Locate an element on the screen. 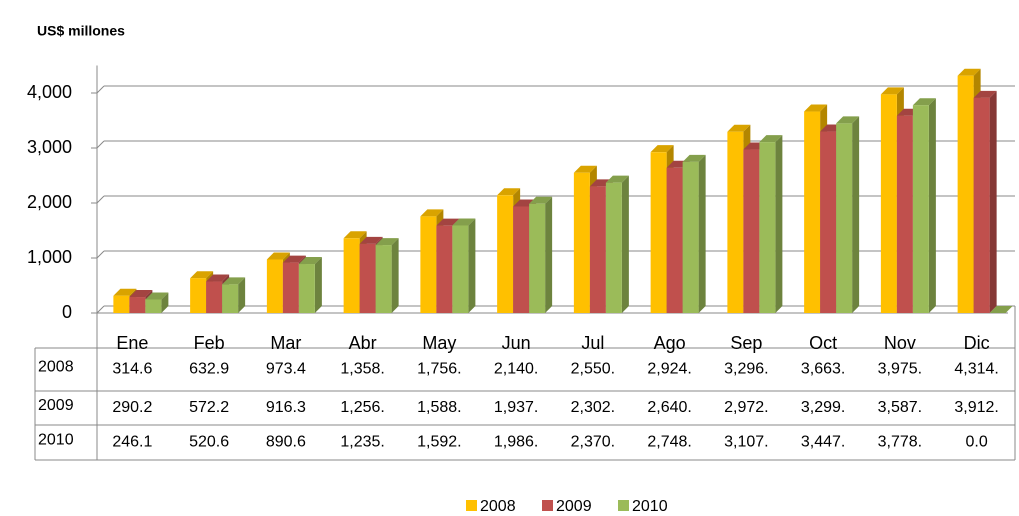 This screenshot has width=1019, height=516. table-cell: 3,587. is located at coordinates (900, 407).